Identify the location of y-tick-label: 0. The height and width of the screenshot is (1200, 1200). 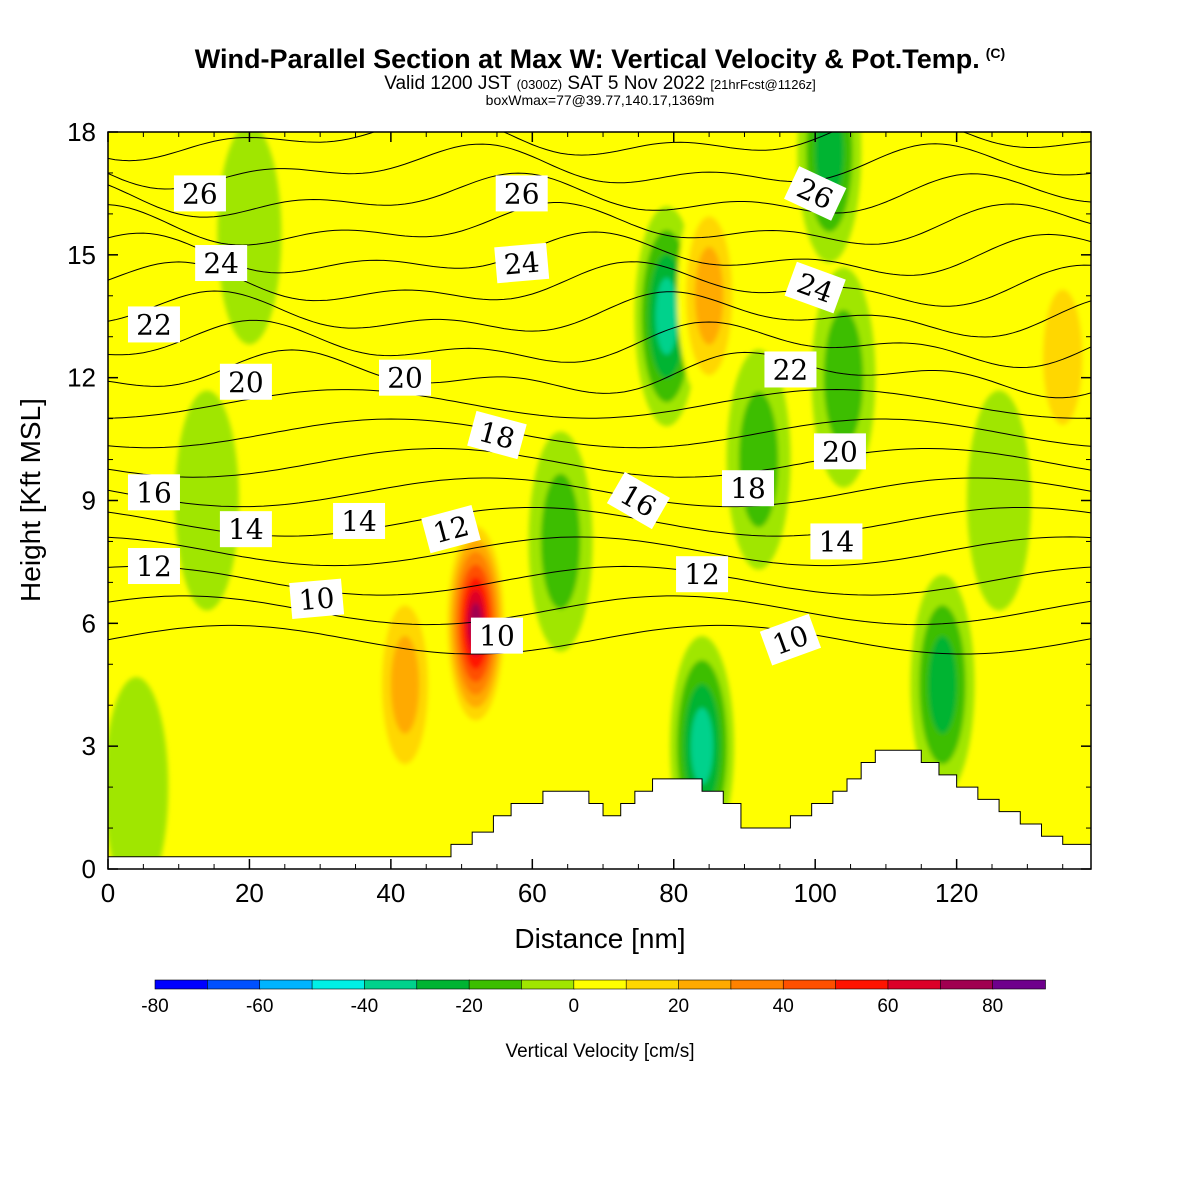
(89, 869).